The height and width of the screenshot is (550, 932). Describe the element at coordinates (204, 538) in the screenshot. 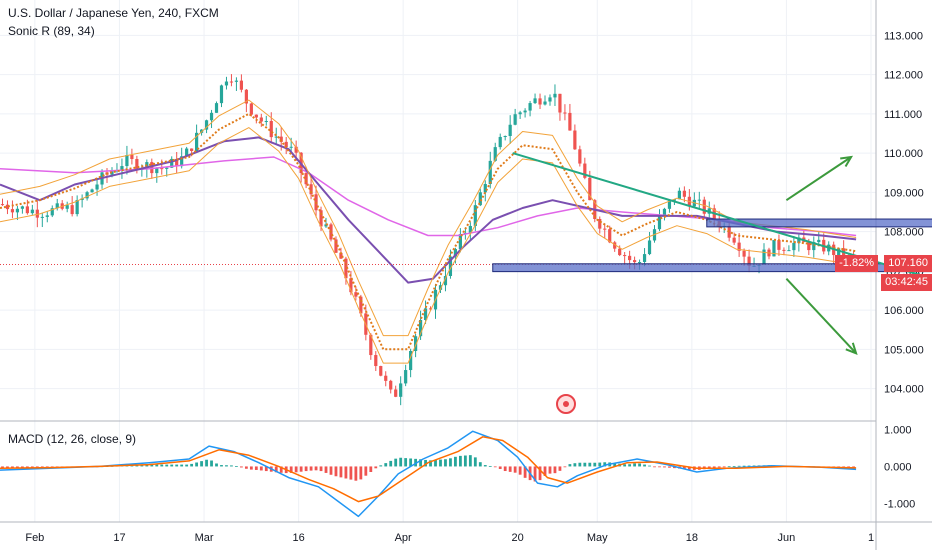

I see `x-tick-label: Mar` at that location.